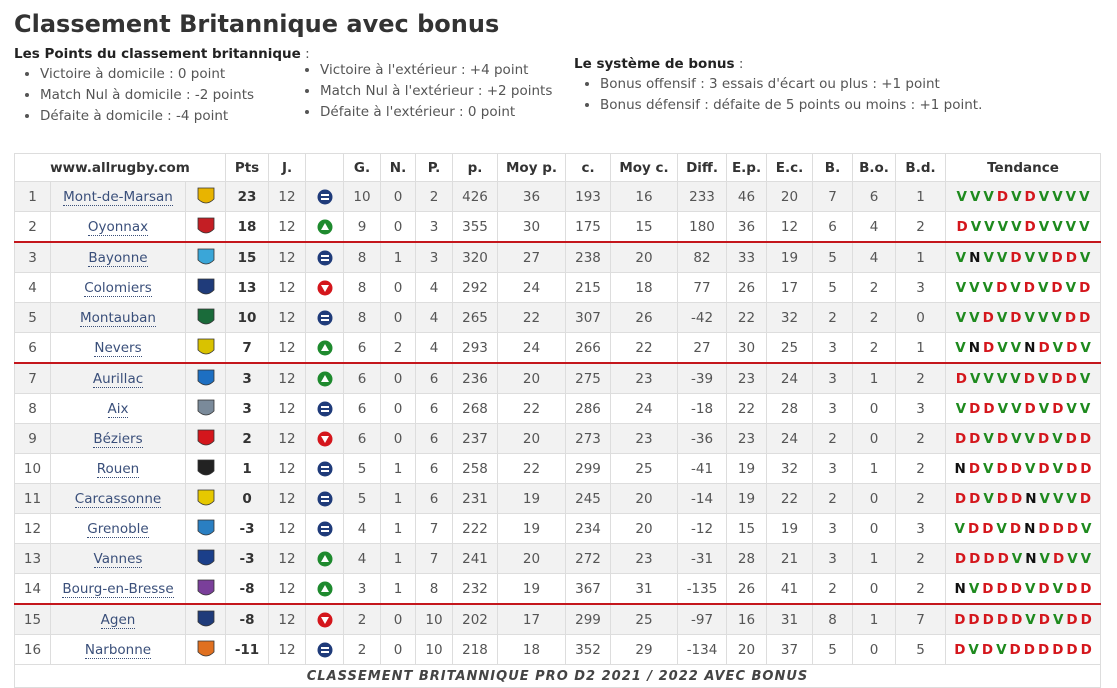  I want to click on stat-c: 307, so click(588, 317).